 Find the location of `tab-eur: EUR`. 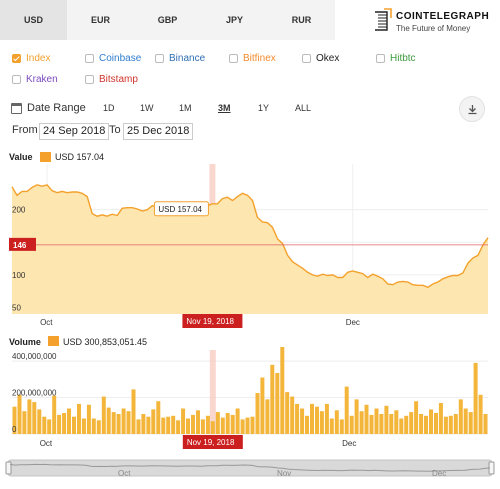

tab-eur: EUR is located at coordinates (100, 20).